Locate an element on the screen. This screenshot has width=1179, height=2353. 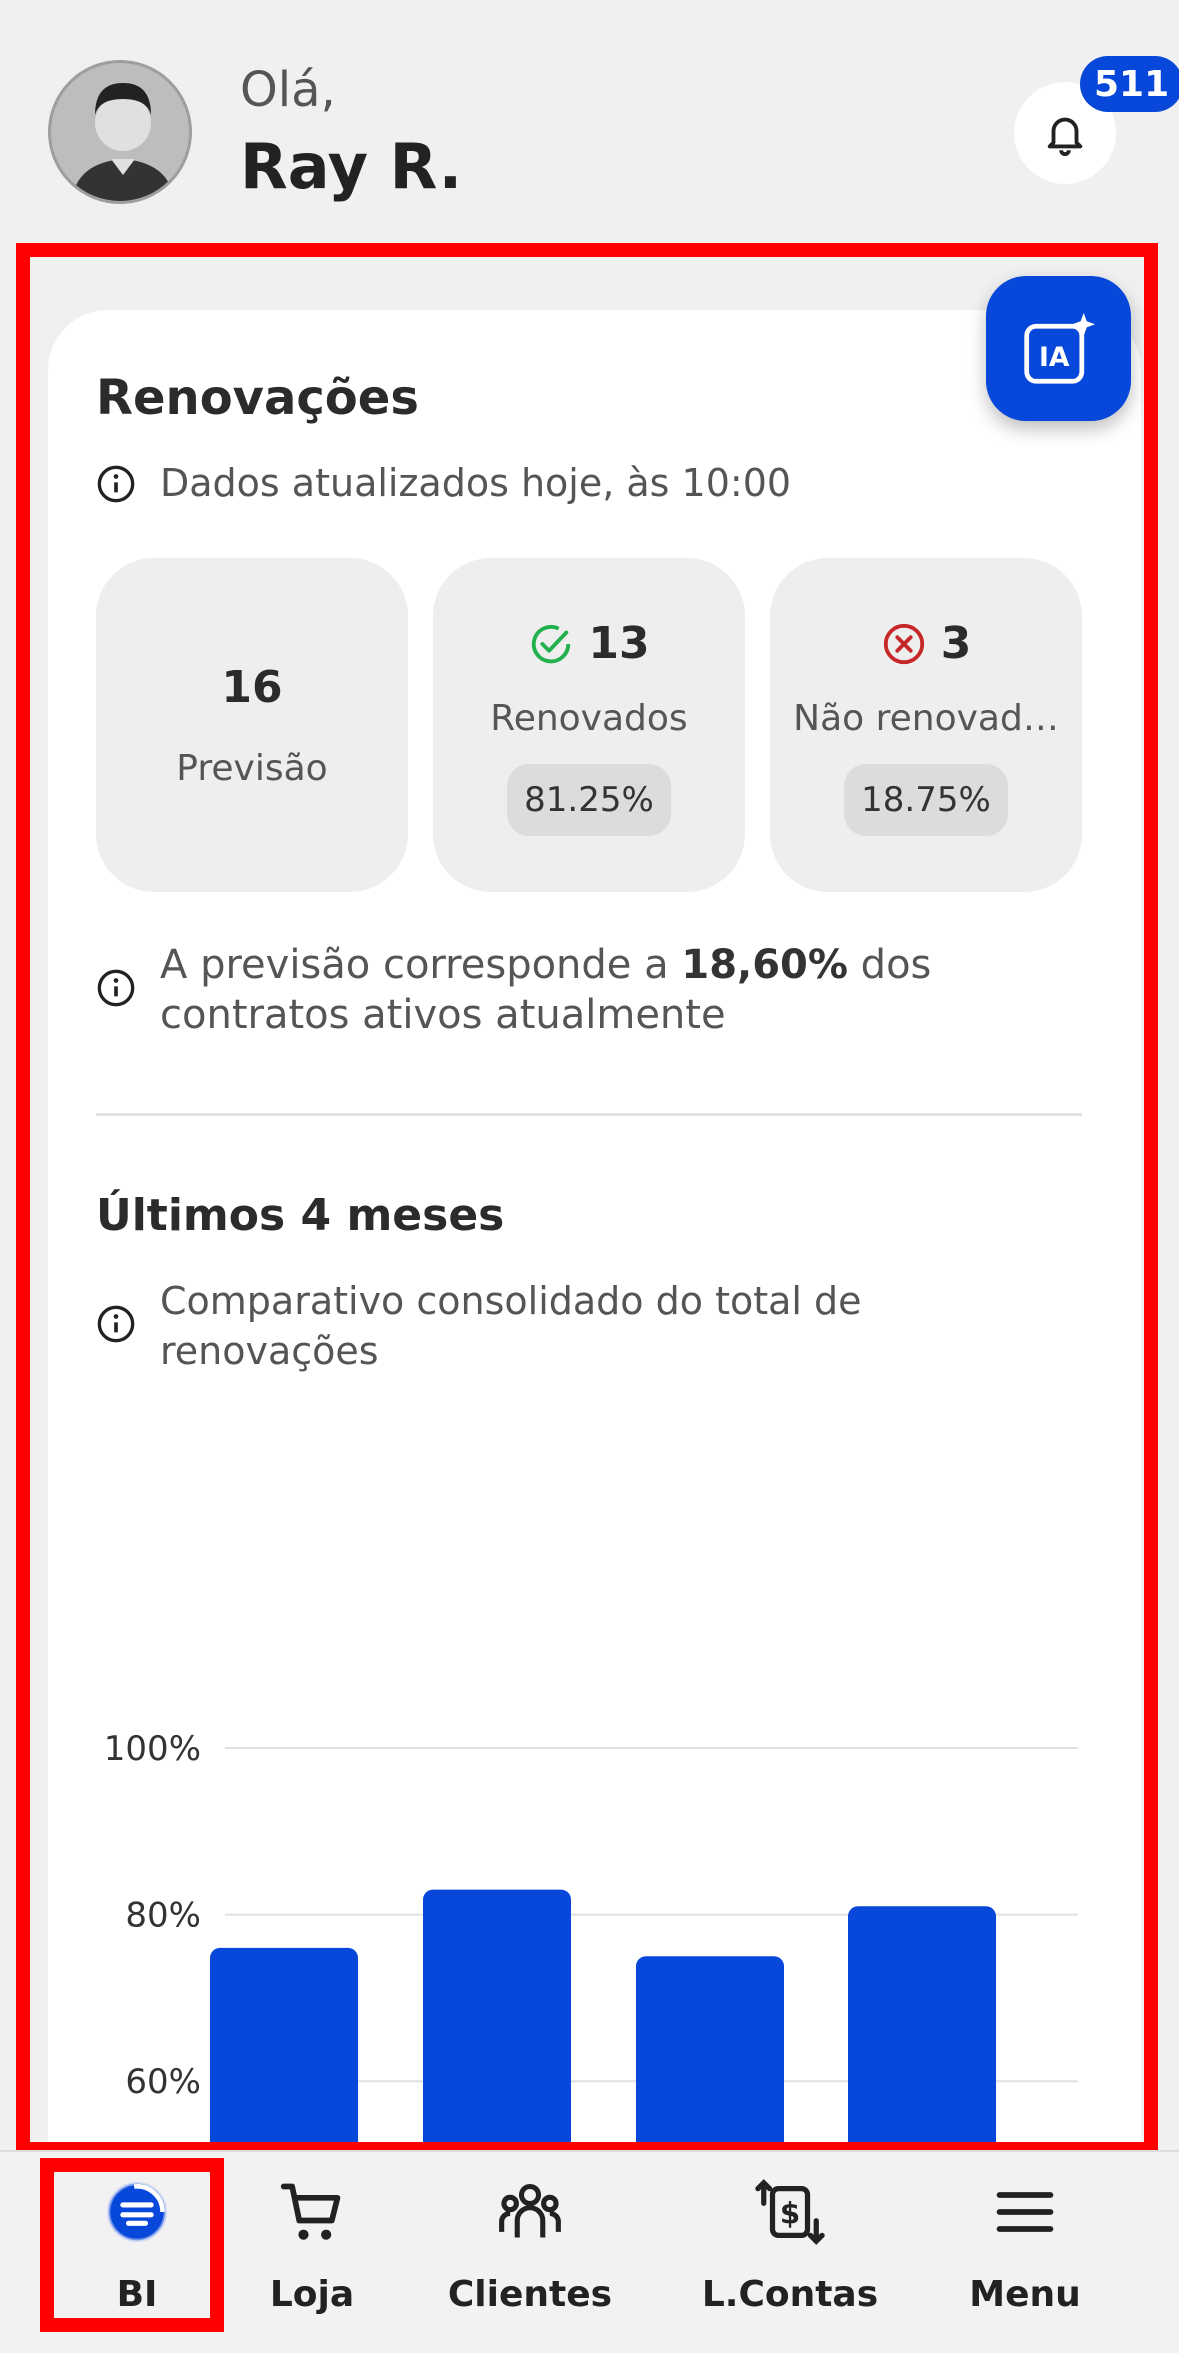
updated-info: Dados atualizados hoje, às 10:00 is located at coordinates (443, 483).